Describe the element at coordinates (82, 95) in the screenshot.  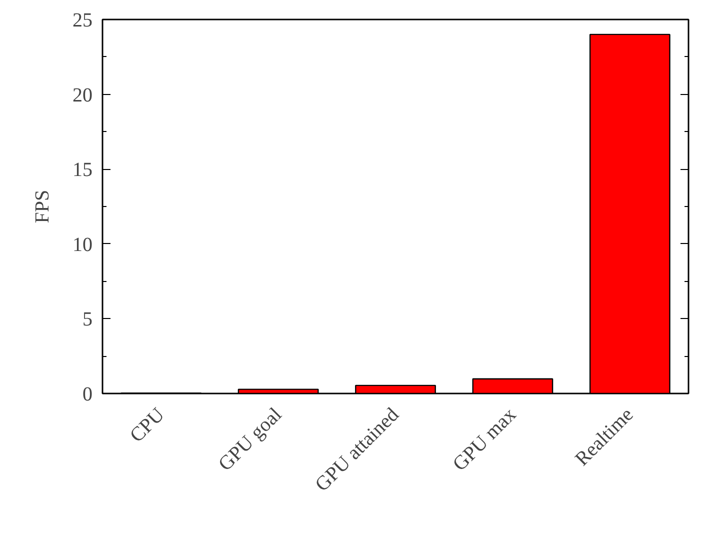
I see `y-tick-label: 20` at that location.